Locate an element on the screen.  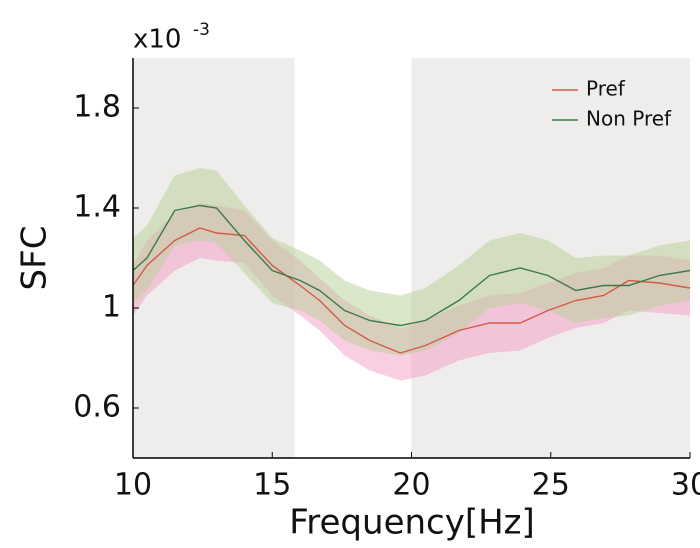
y-exponent-base: x10 is located at coordinates (157, 40).